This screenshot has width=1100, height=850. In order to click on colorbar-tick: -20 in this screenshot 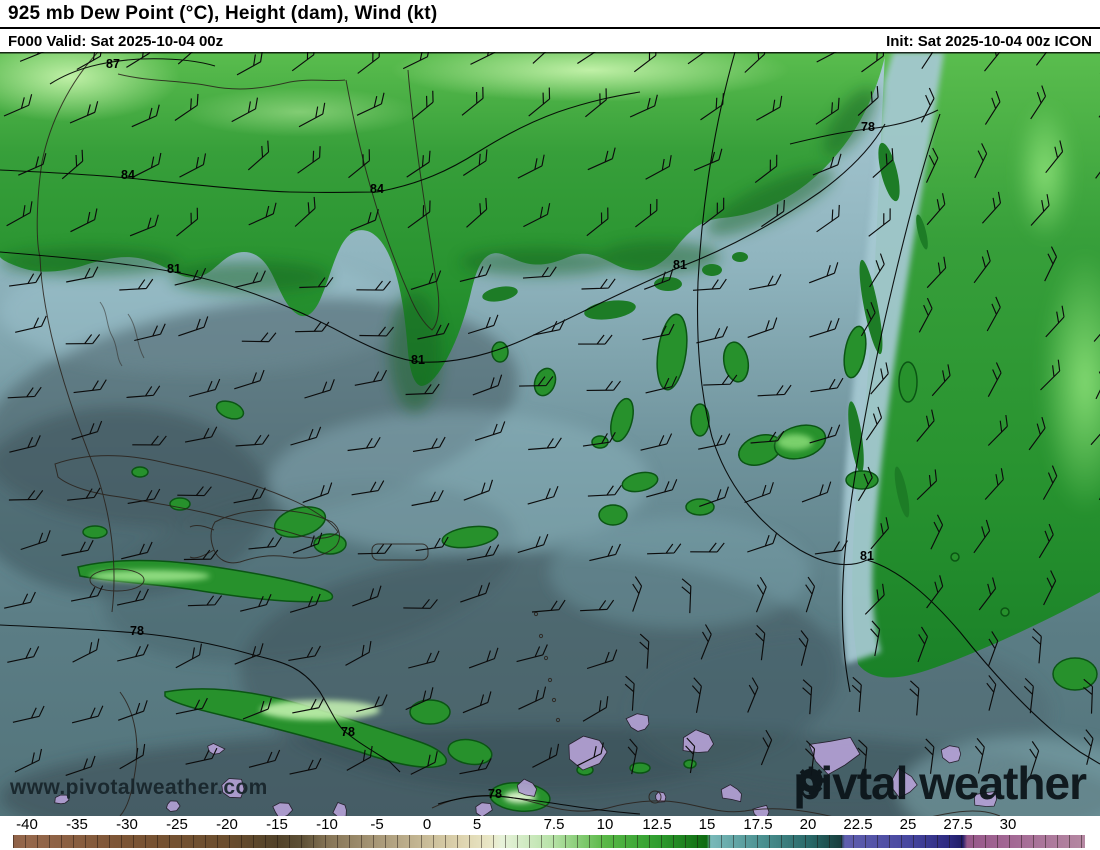, I will do `click(227, 824)`.